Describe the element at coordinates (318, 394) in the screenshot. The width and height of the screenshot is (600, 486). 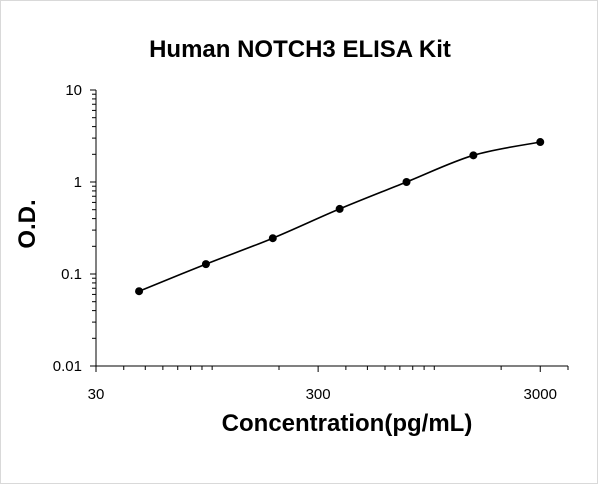
I see `x-tick-label: 300` at that location.